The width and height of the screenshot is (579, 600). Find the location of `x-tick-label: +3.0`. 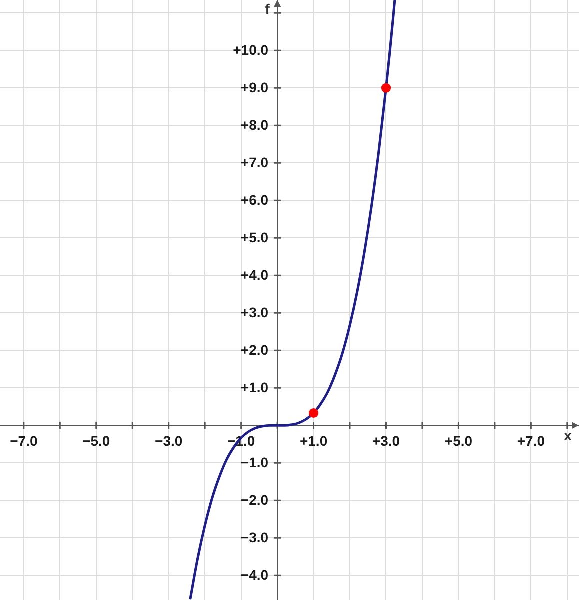

x-tick-label: +3.0 is located at coordinates (386, 440).